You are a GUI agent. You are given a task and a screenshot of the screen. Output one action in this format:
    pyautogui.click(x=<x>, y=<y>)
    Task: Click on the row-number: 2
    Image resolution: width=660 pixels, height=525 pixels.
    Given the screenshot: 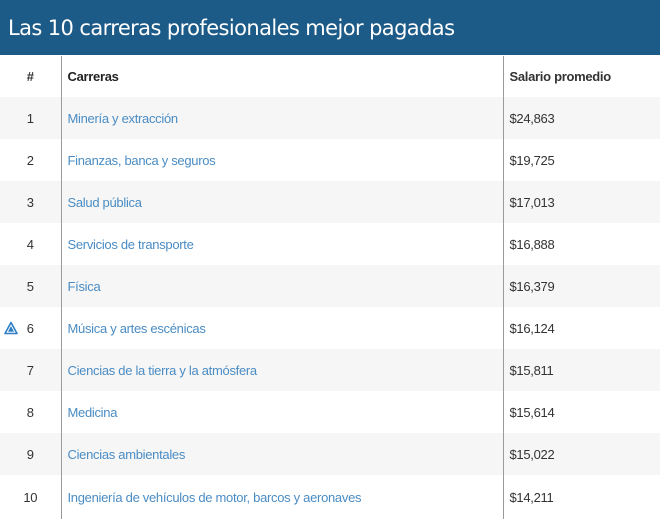 What is the action you would take?
    pyautogui.click(x=30, y=160)
    